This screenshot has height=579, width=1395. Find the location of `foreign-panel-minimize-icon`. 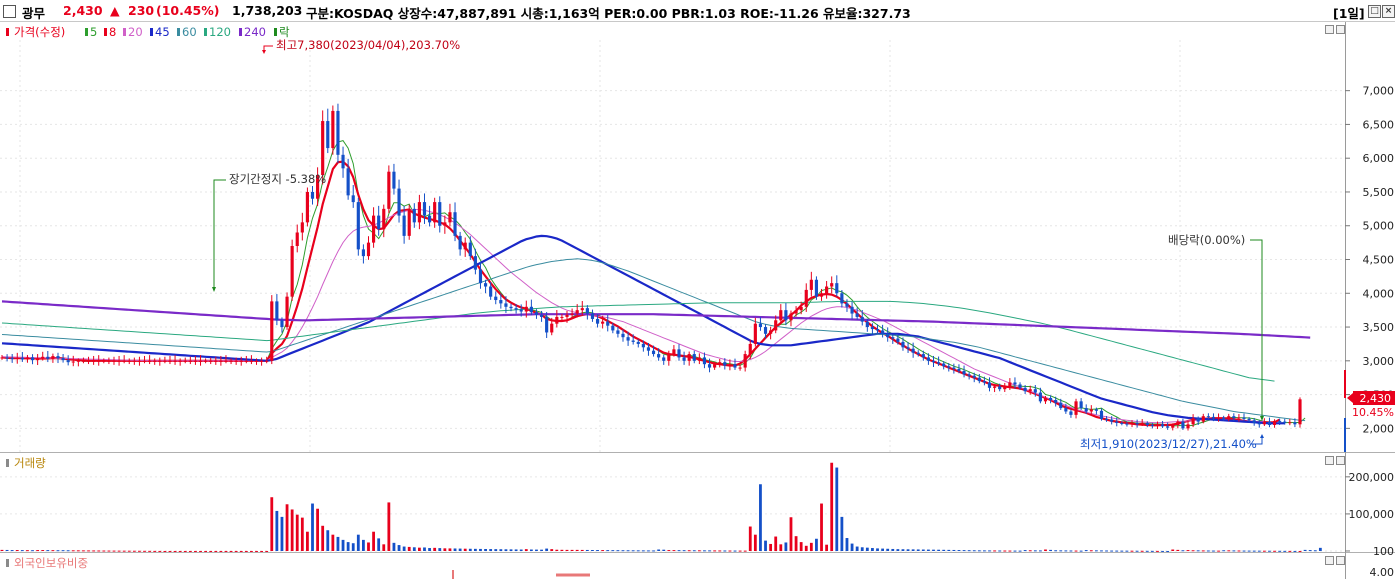

foreign-panel-minimize-icon is located at coordinates (1329, 560).